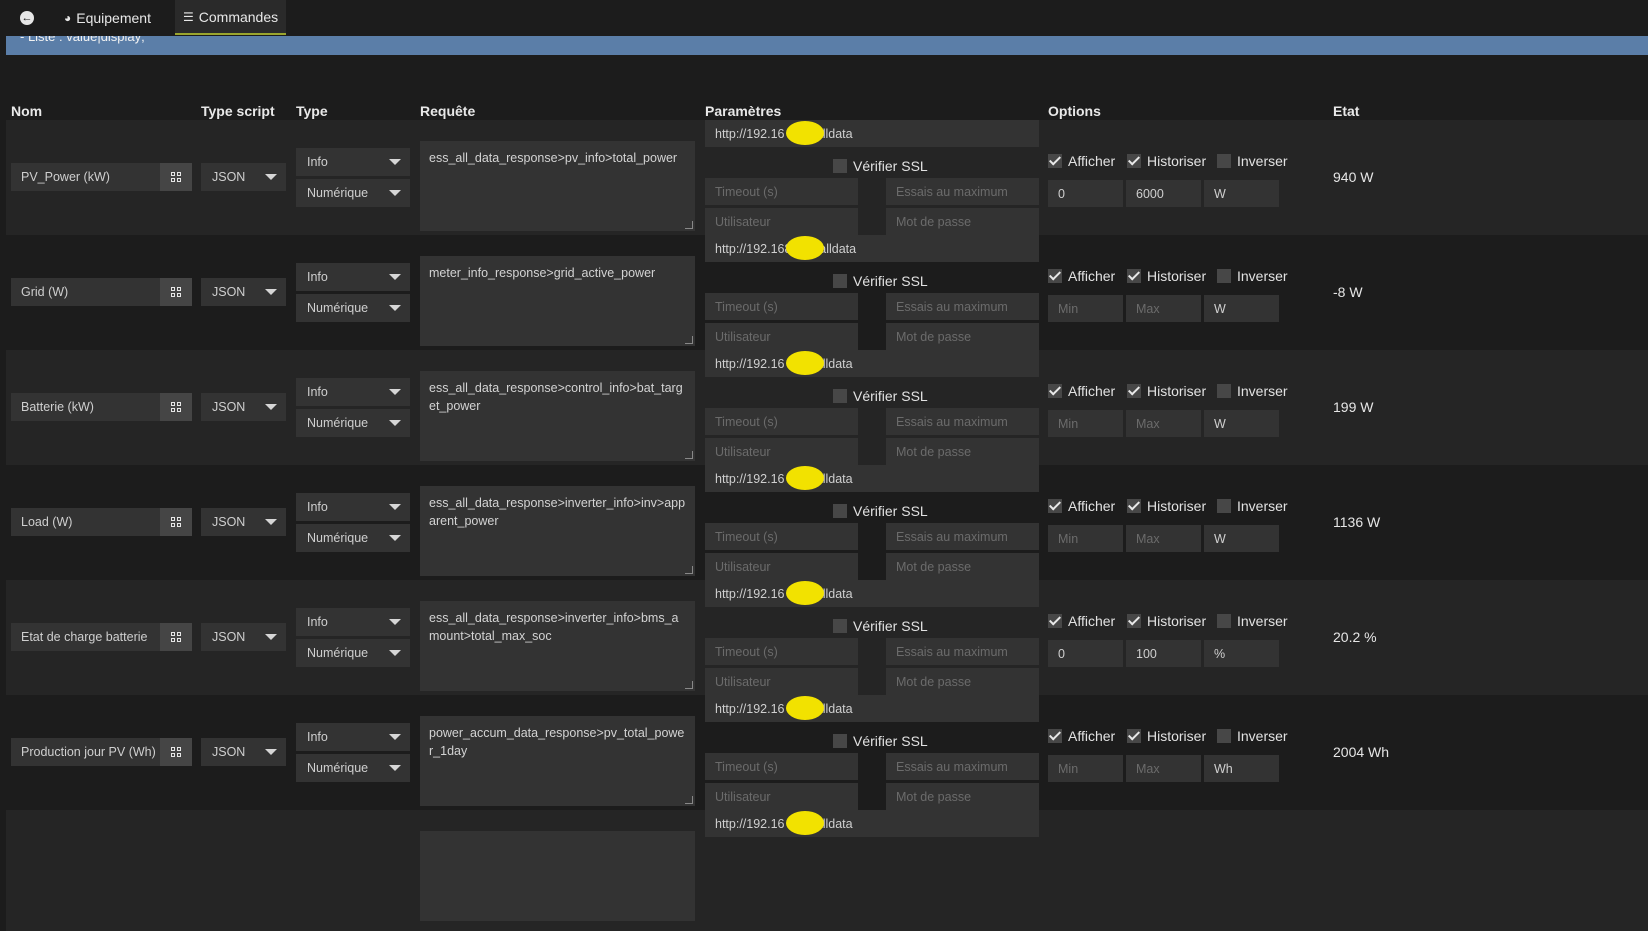 The width and height of the screenshot is (1648, 931). I want to click on unit-input: %, so click(1241, 653).